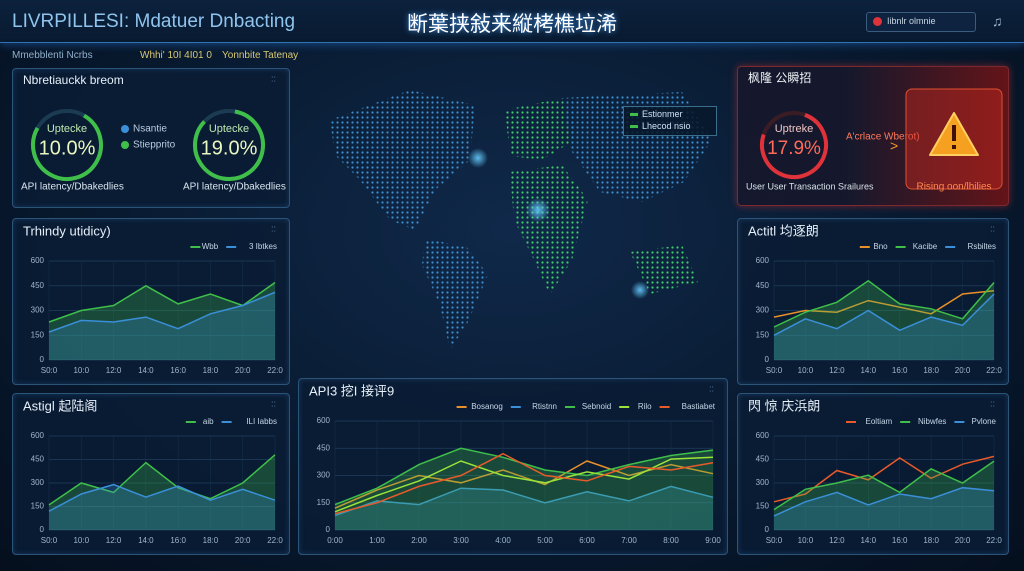 The image size is (1024, 571). Describe the element at coordinates (794, 148) in the screenshot. I see `gauge-value: 17.9%` at that location.